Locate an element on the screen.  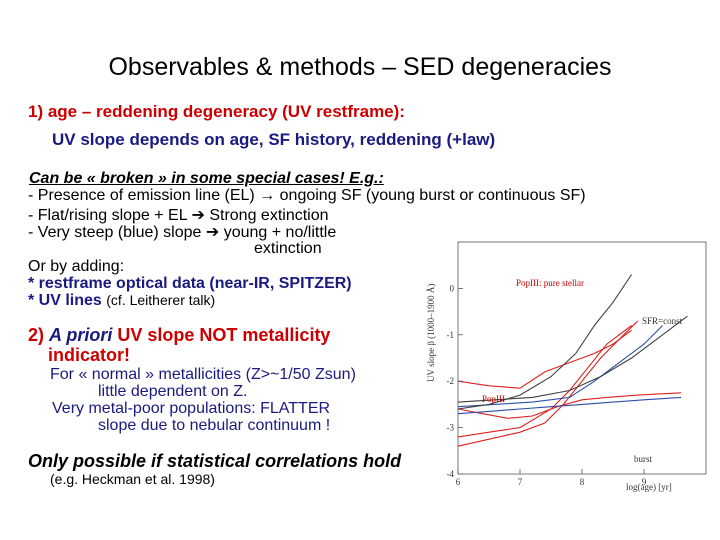
adding-item2-main: * UV lines is located at coordinates (65, 300).